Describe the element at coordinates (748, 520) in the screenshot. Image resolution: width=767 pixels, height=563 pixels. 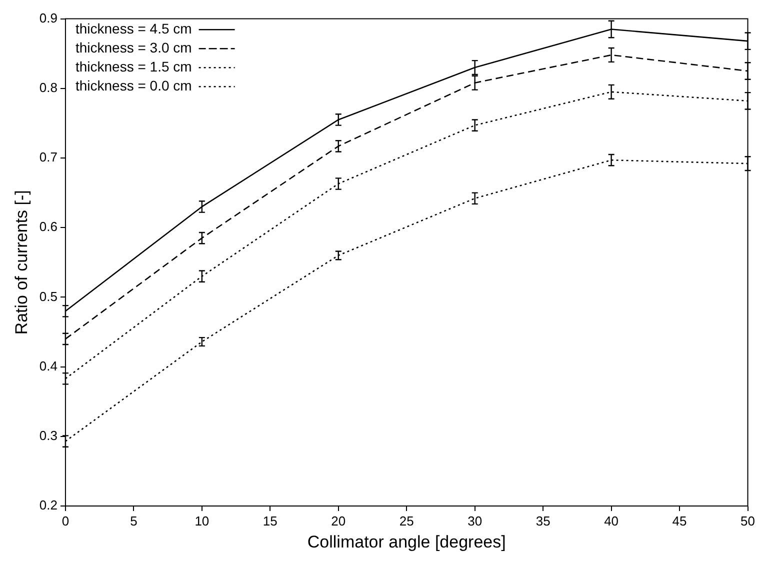
I see `x-tick-label: 50` at that location.